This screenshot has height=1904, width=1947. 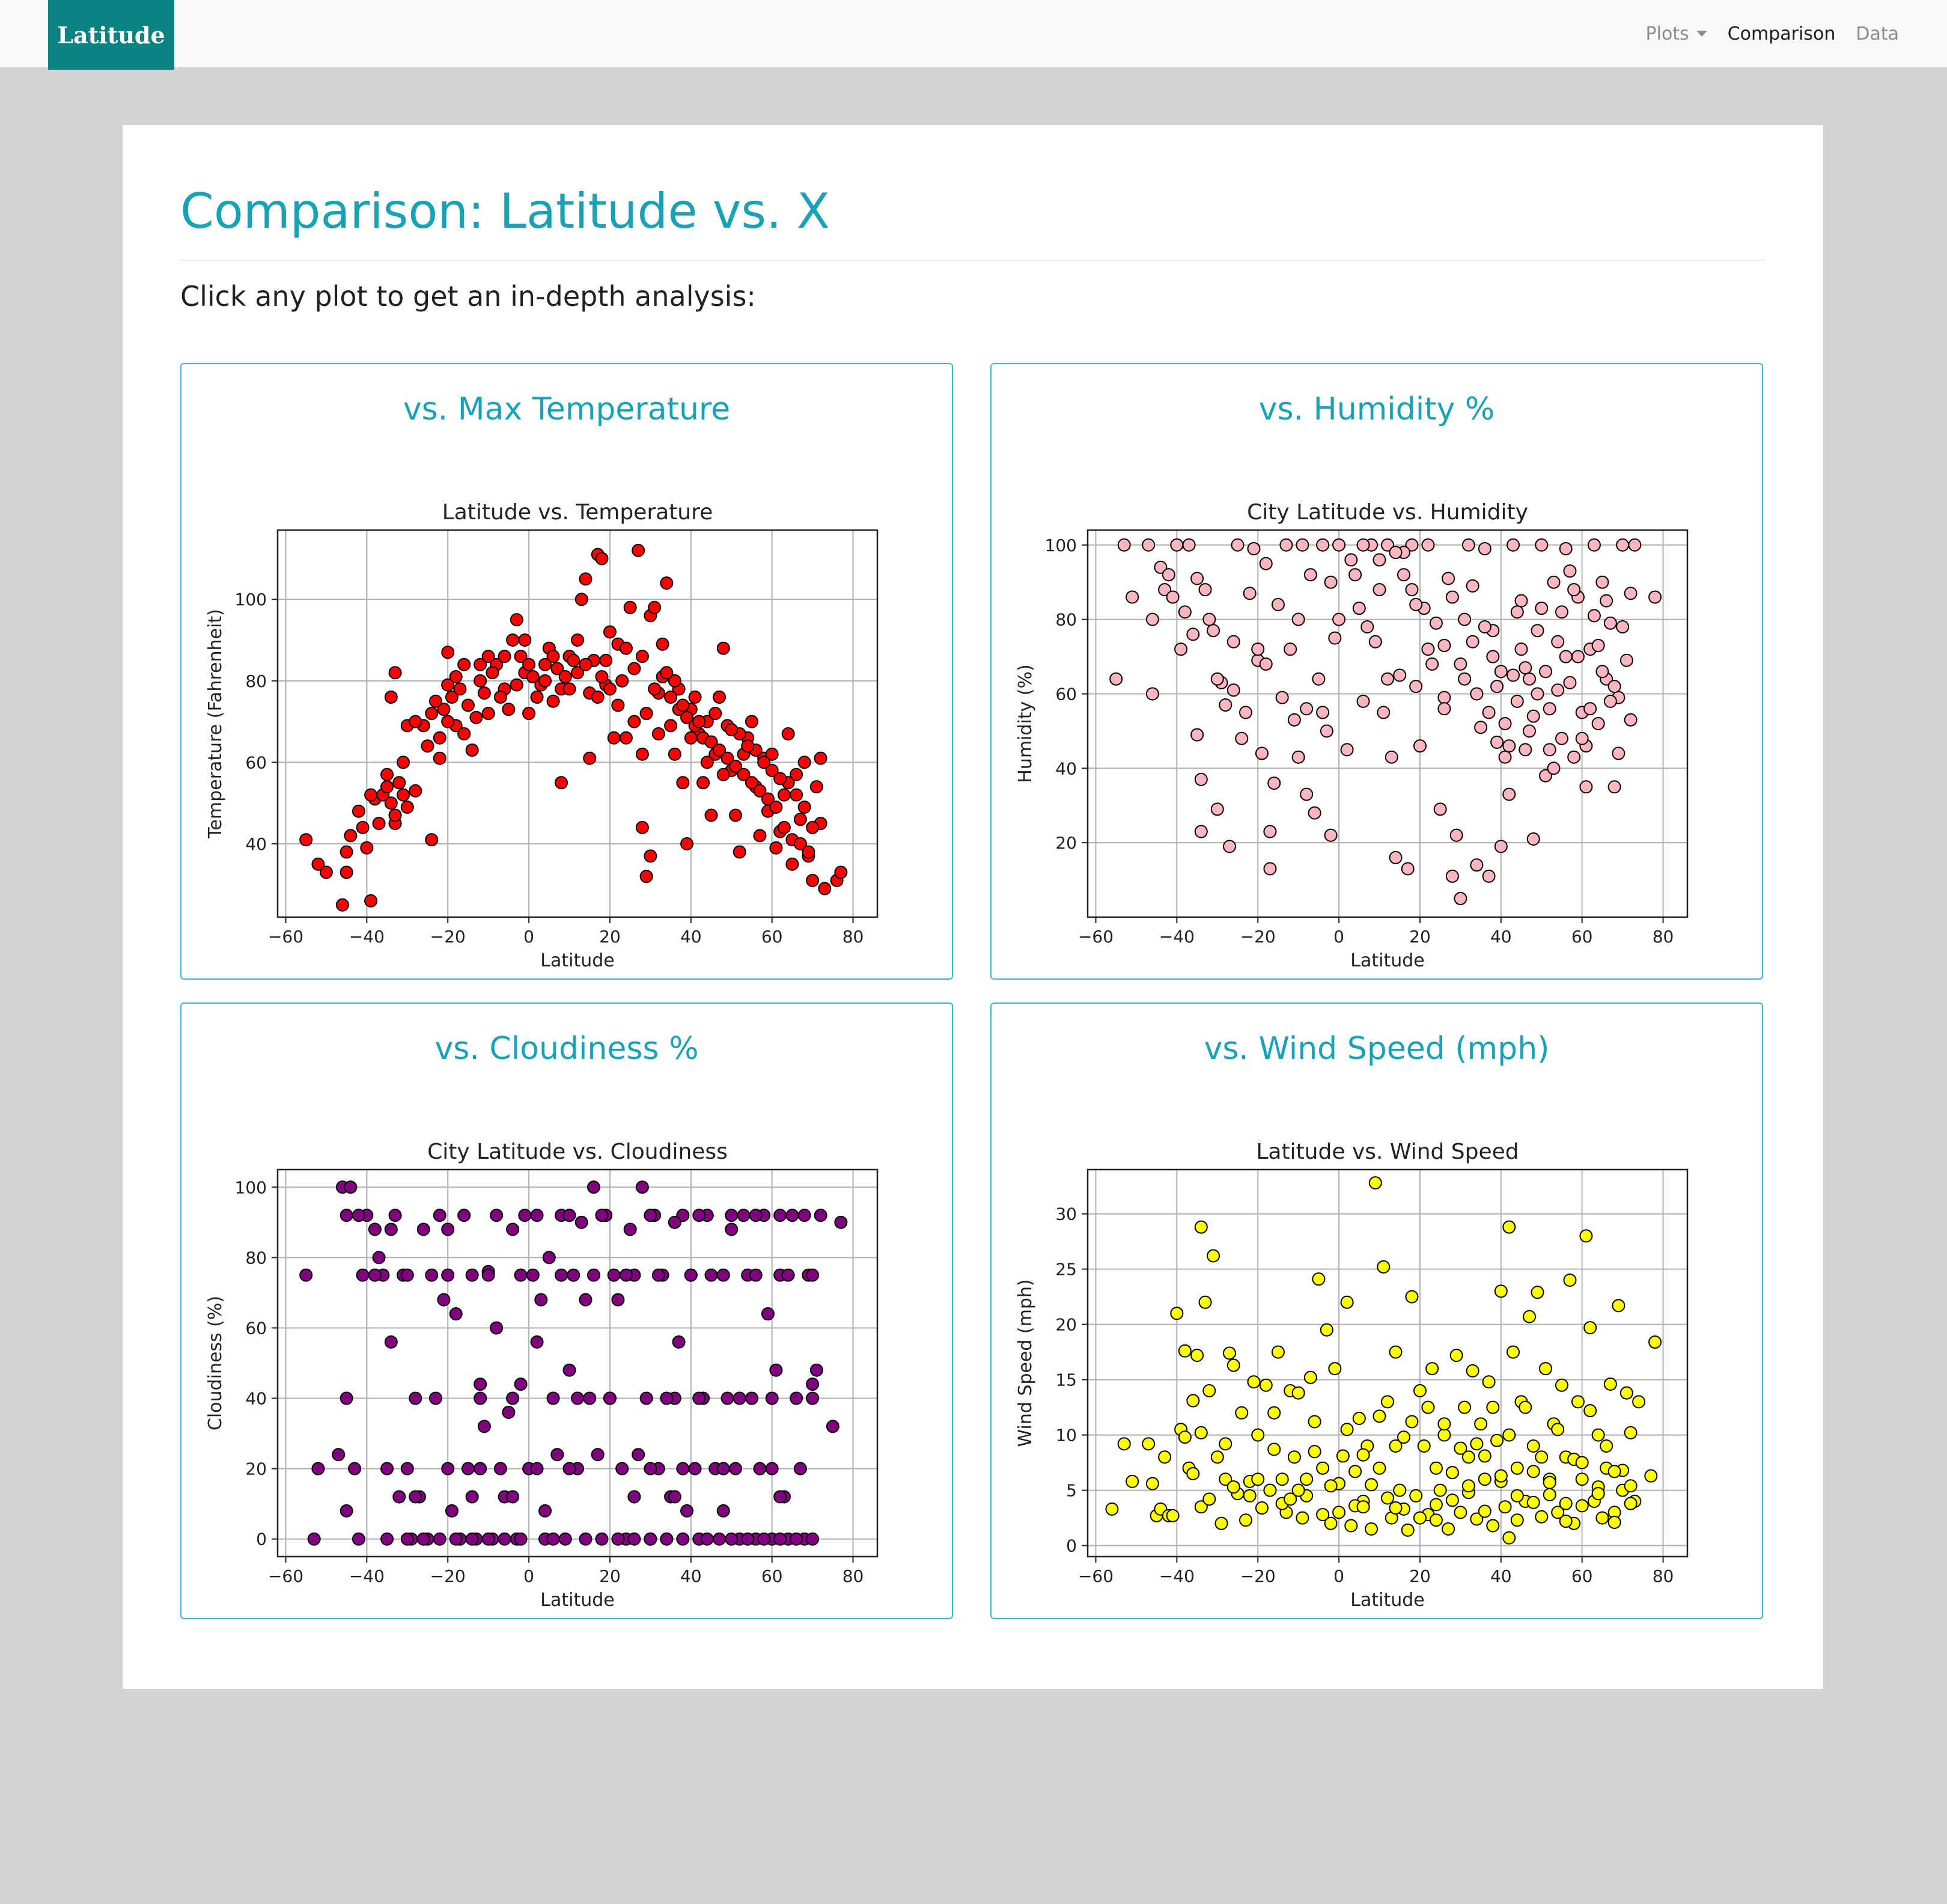 What do you see at coordinates (1677, 33) in the screenshot?
I see `nav-plots-dropdown: Plots` at bounding box center [1677, 33].